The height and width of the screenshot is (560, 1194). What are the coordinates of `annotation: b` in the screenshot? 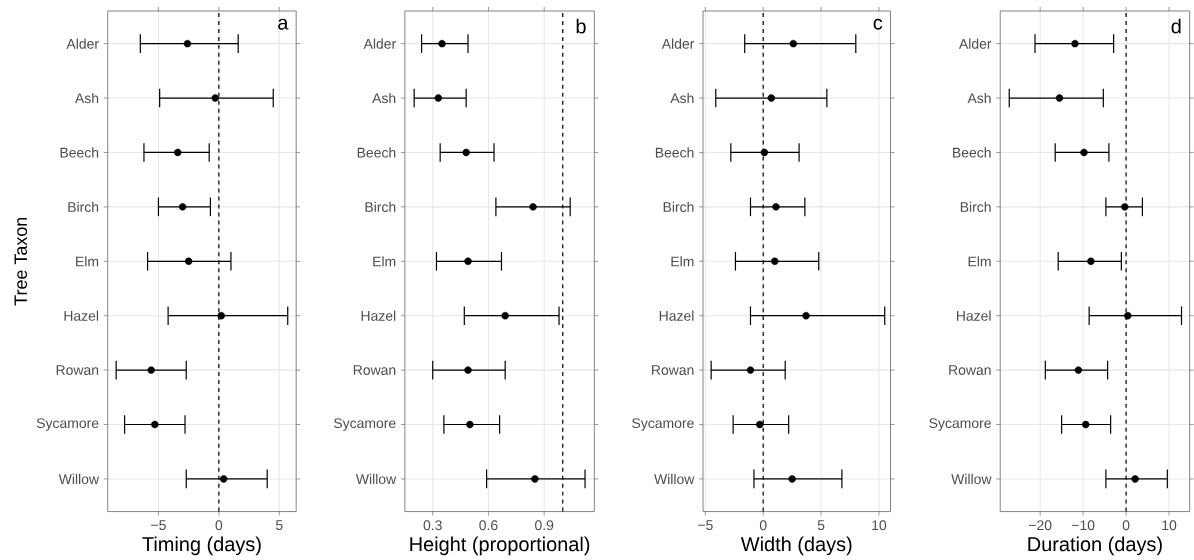 It's located at (581, 26).